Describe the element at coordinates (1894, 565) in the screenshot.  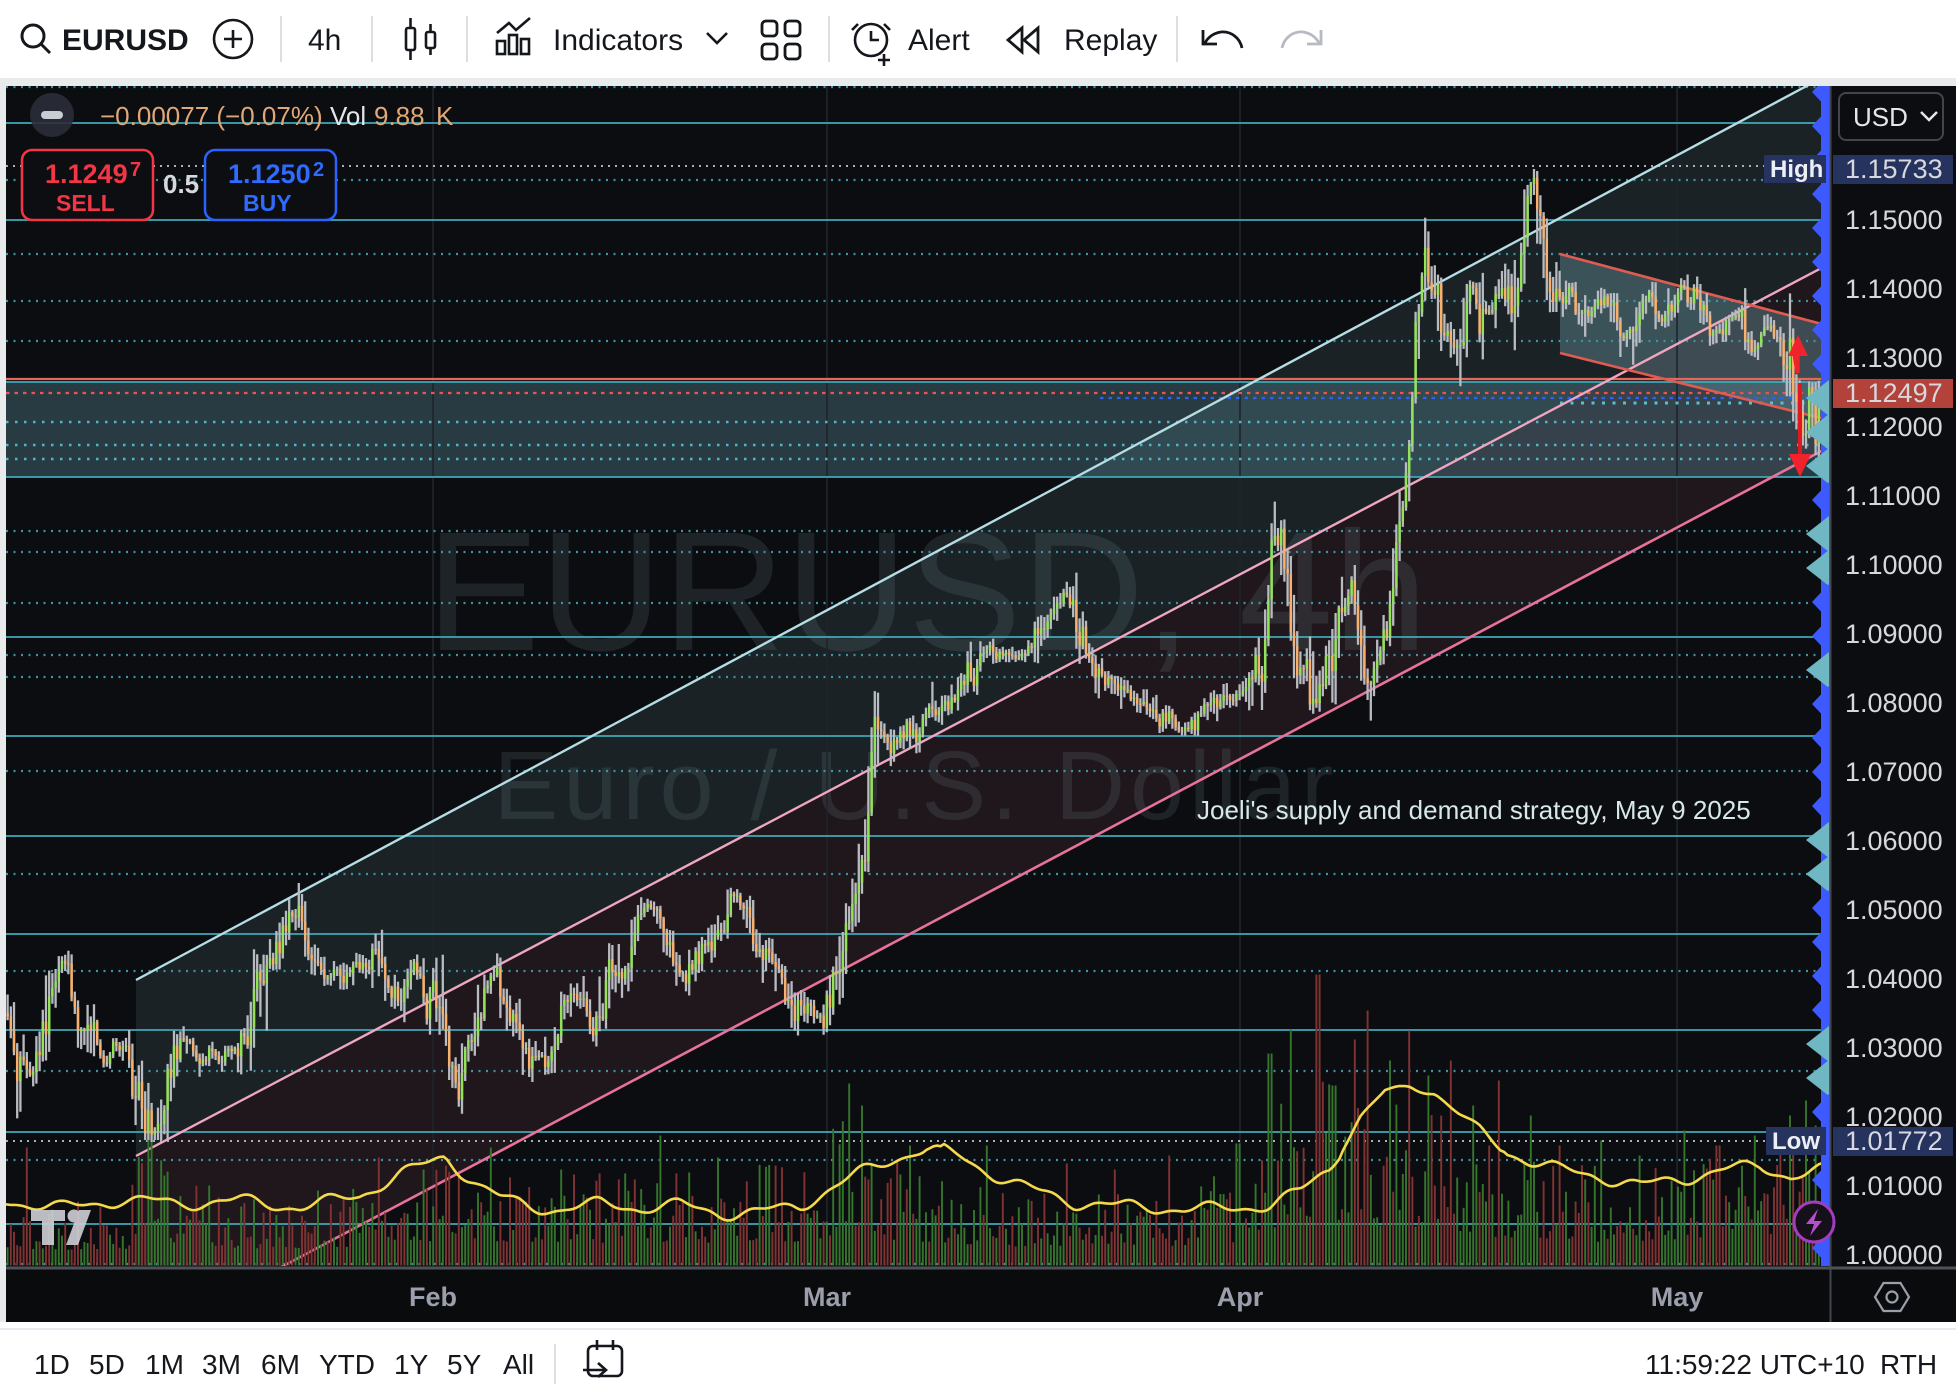
I see `svg-text: 1.10000` at that location.